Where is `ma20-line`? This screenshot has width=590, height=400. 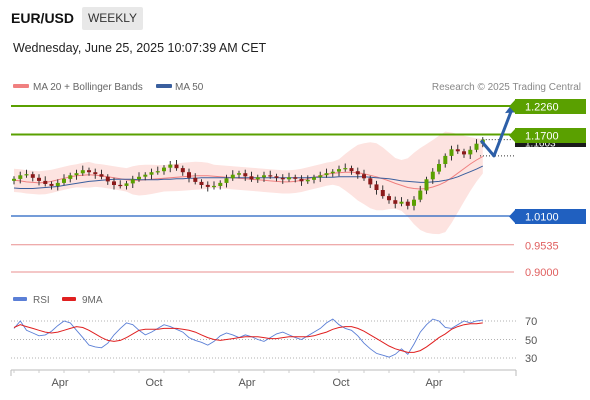
ma20-line is located at coordinates (248, 172).